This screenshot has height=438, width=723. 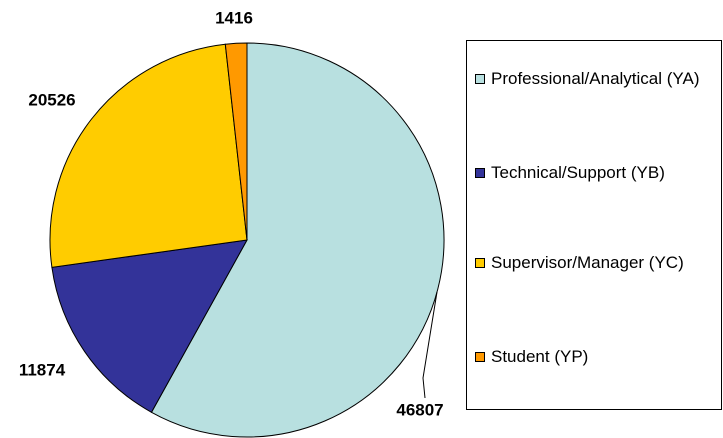 I want to click on legend-label: Professional/Analytical (YA), so click(x=595, y=78).